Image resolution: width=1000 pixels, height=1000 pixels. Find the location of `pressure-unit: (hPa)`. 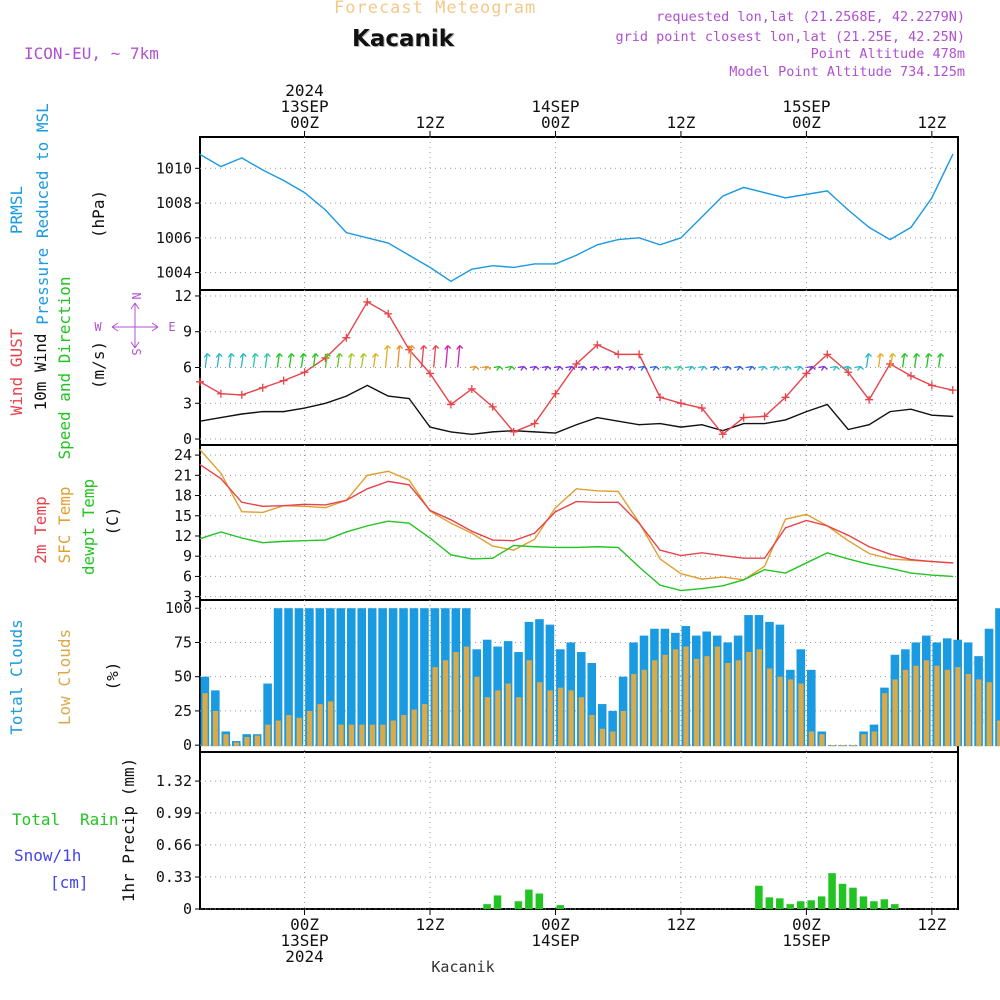

pressure-unit: (hPa) is located at coordinates (98, 214).